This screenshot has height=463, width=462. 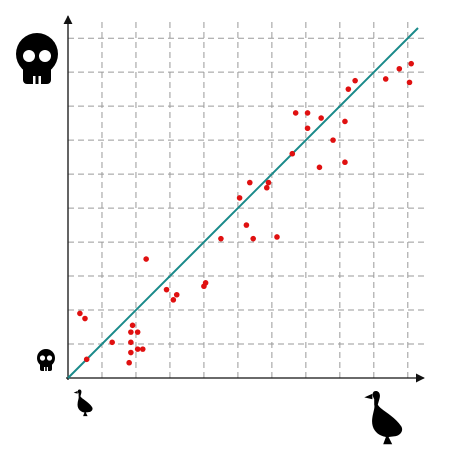 I want to click on small-duck-icon, so click(x=83, y=403).